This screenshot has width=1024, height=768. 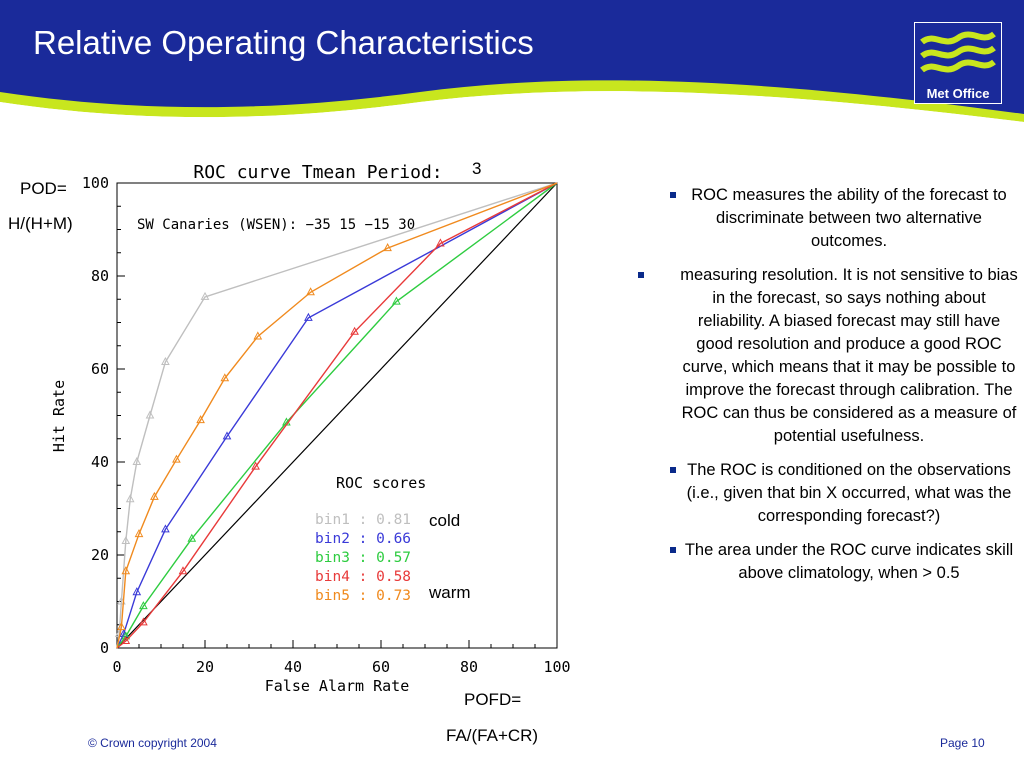 What do you see at coordinates (100, 555) in the screenshot?
I see `y-tick-label: 20` at bounding box center [100, 555].